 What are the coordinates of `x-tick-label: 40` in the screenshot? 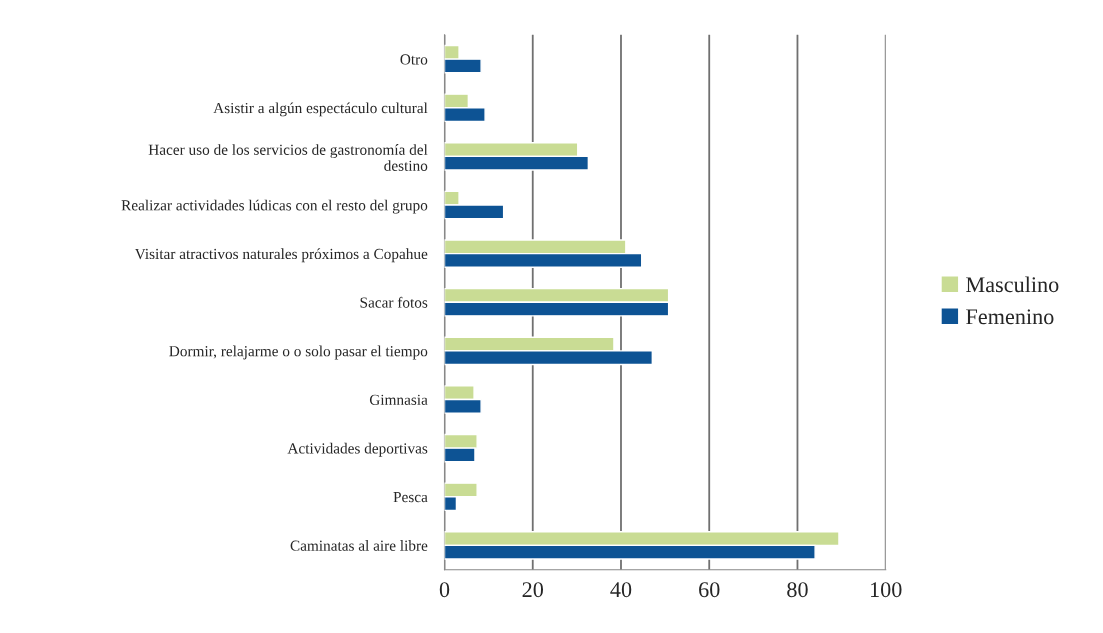 It's located at (621, 590).